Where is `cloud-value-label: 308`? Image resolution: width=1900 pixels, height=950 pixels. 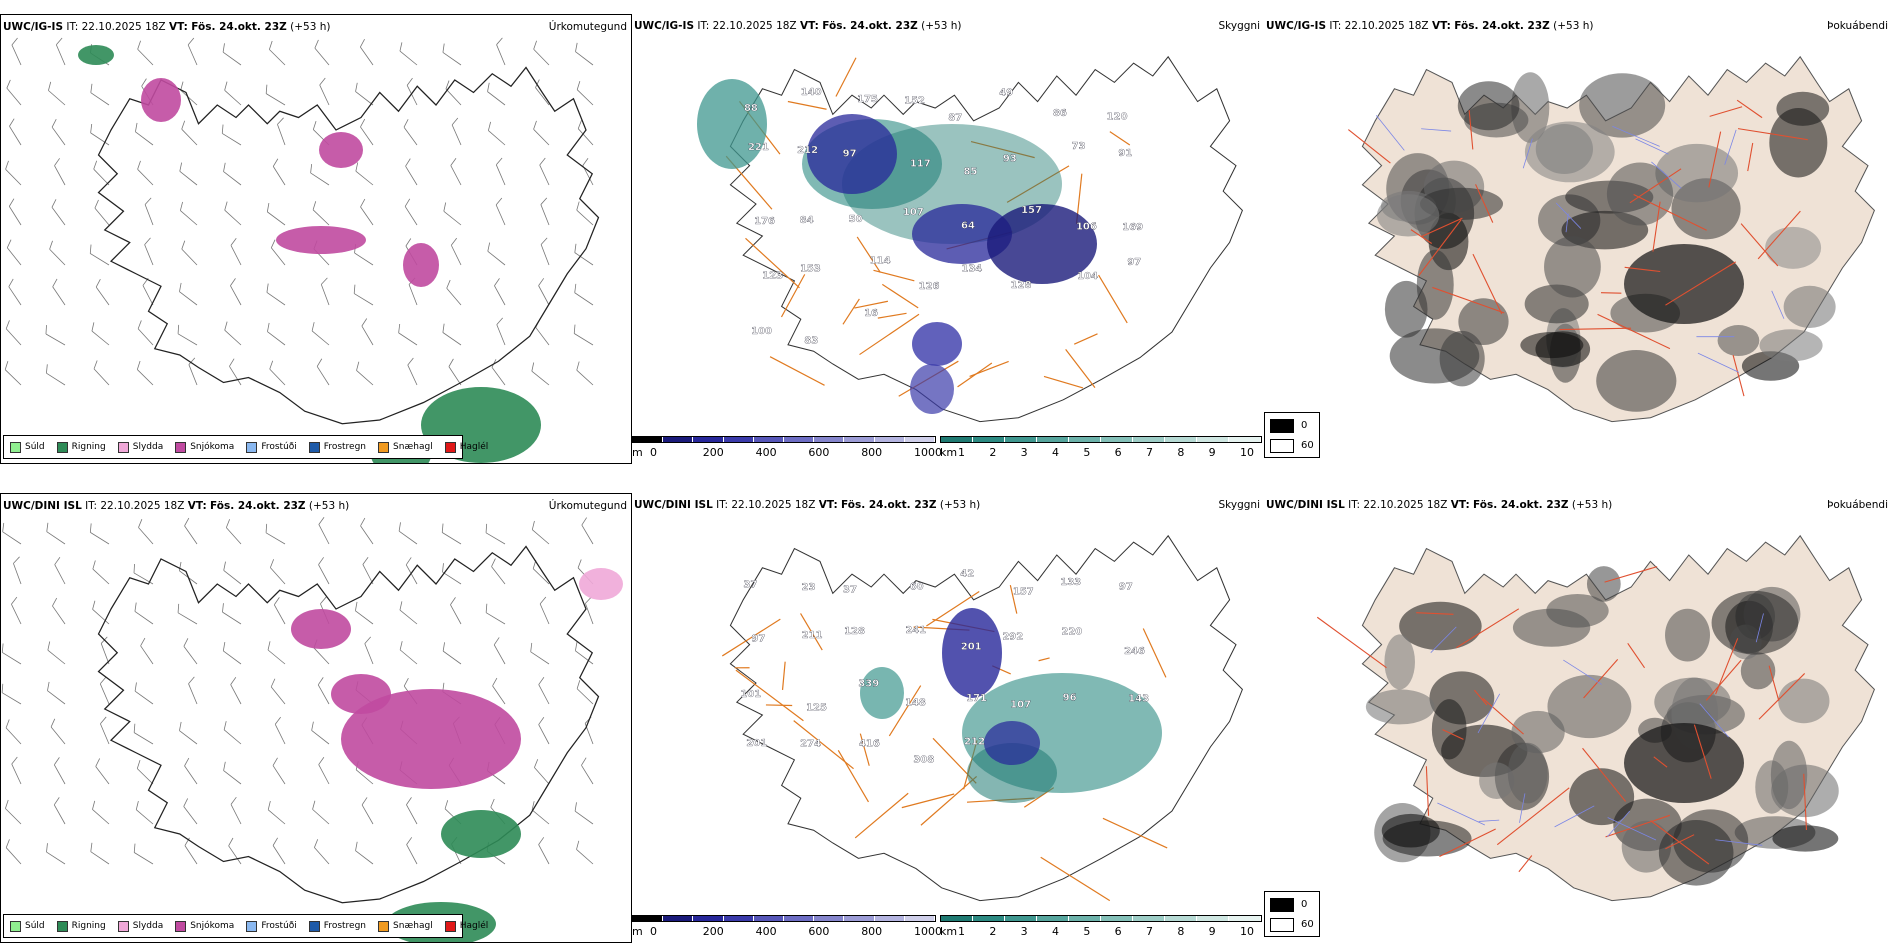 cloud-value-label: 308 is located at coordinates (923, 760).